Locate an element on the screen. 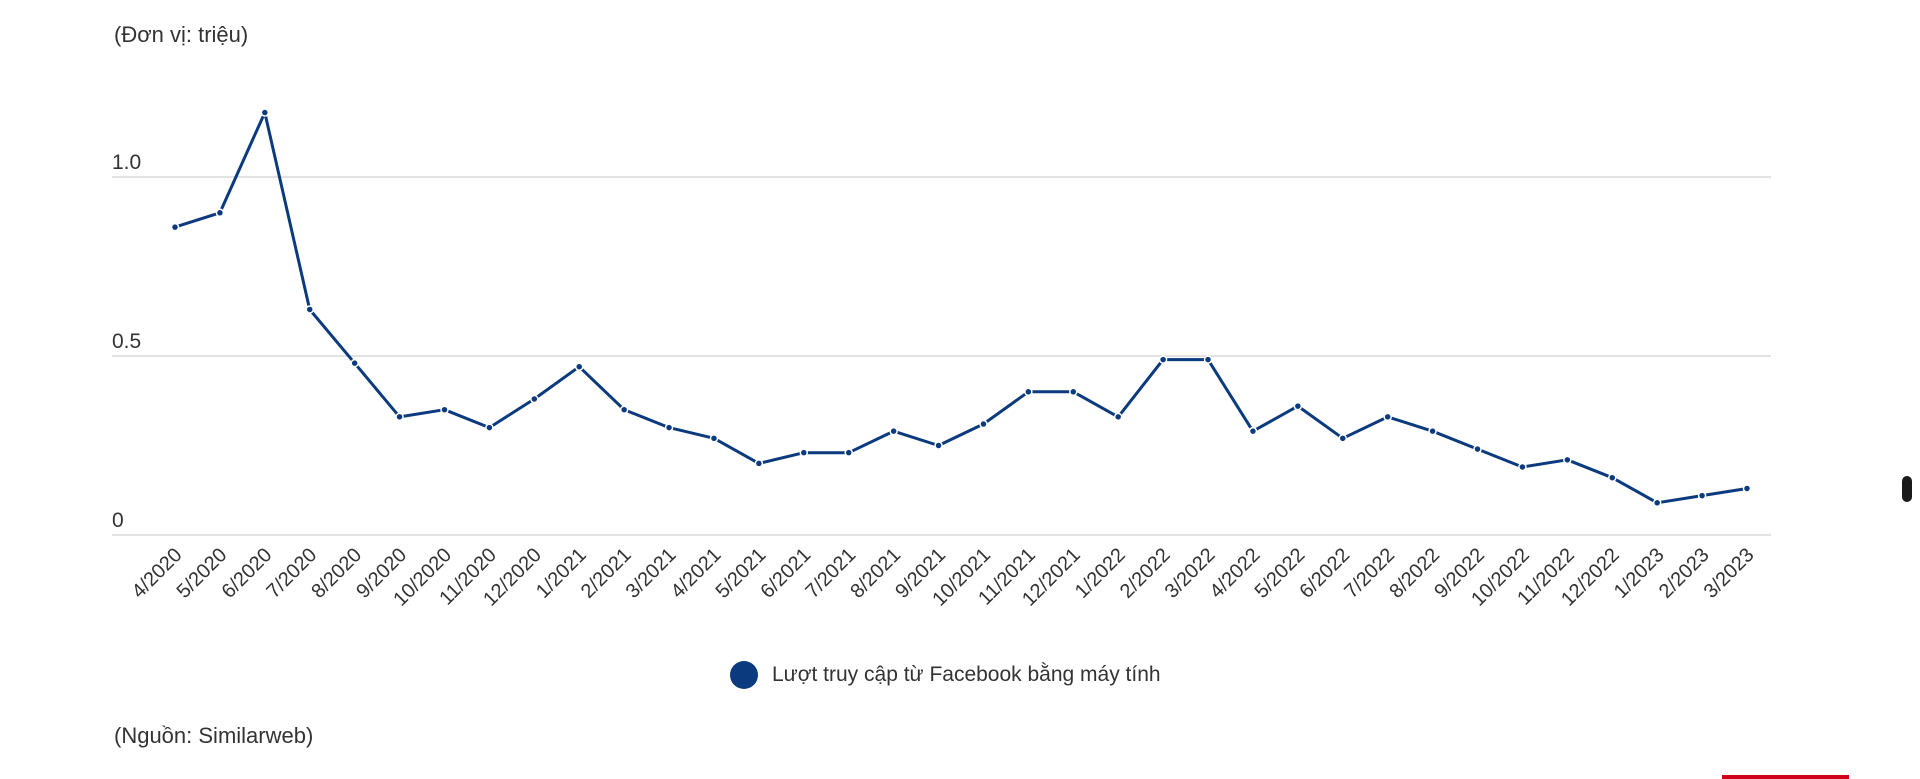 The width and height of the screenshot is (1920, 779). x-tick-label: 8/2021 is located at coordinates (875, 573).